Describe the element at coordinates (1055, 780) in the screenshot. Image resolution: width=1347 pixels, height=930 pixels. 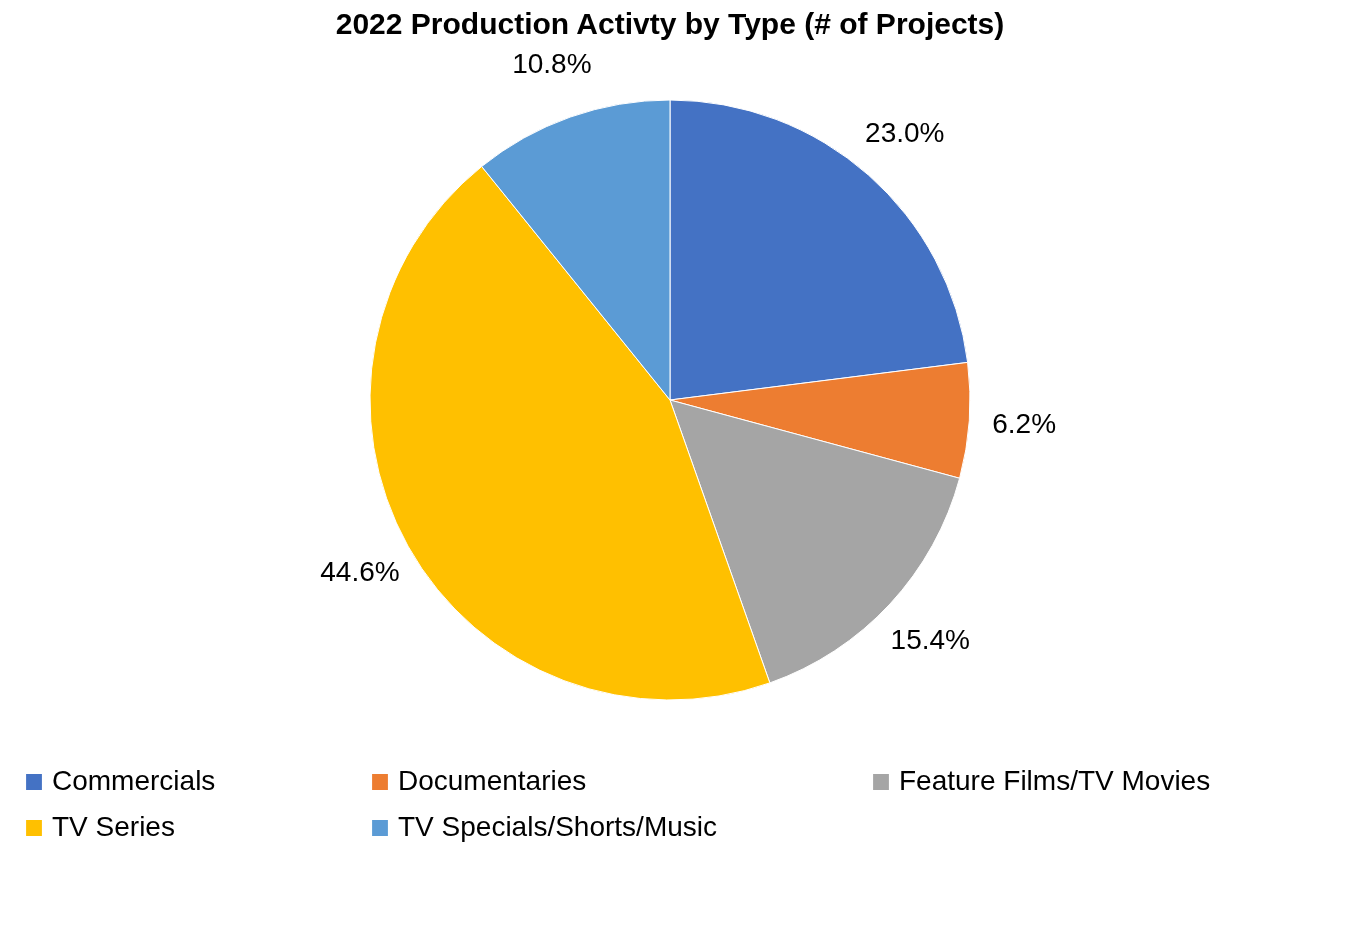
I see `legend-label: Feature Films/TV Movies` at that location.